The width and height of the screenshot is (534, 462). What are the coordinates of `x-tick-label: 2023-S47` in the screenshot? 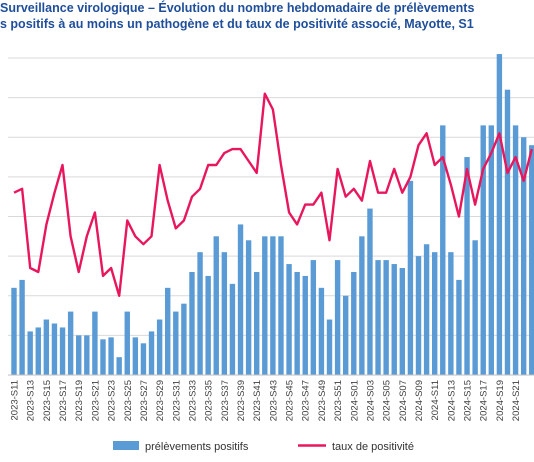 It's located at (306, 400).